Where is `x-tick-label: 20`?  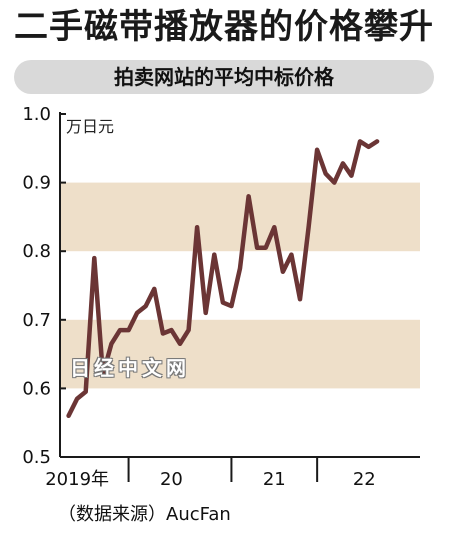 x-tick-label: 20 is located at coordinates (171, 479).